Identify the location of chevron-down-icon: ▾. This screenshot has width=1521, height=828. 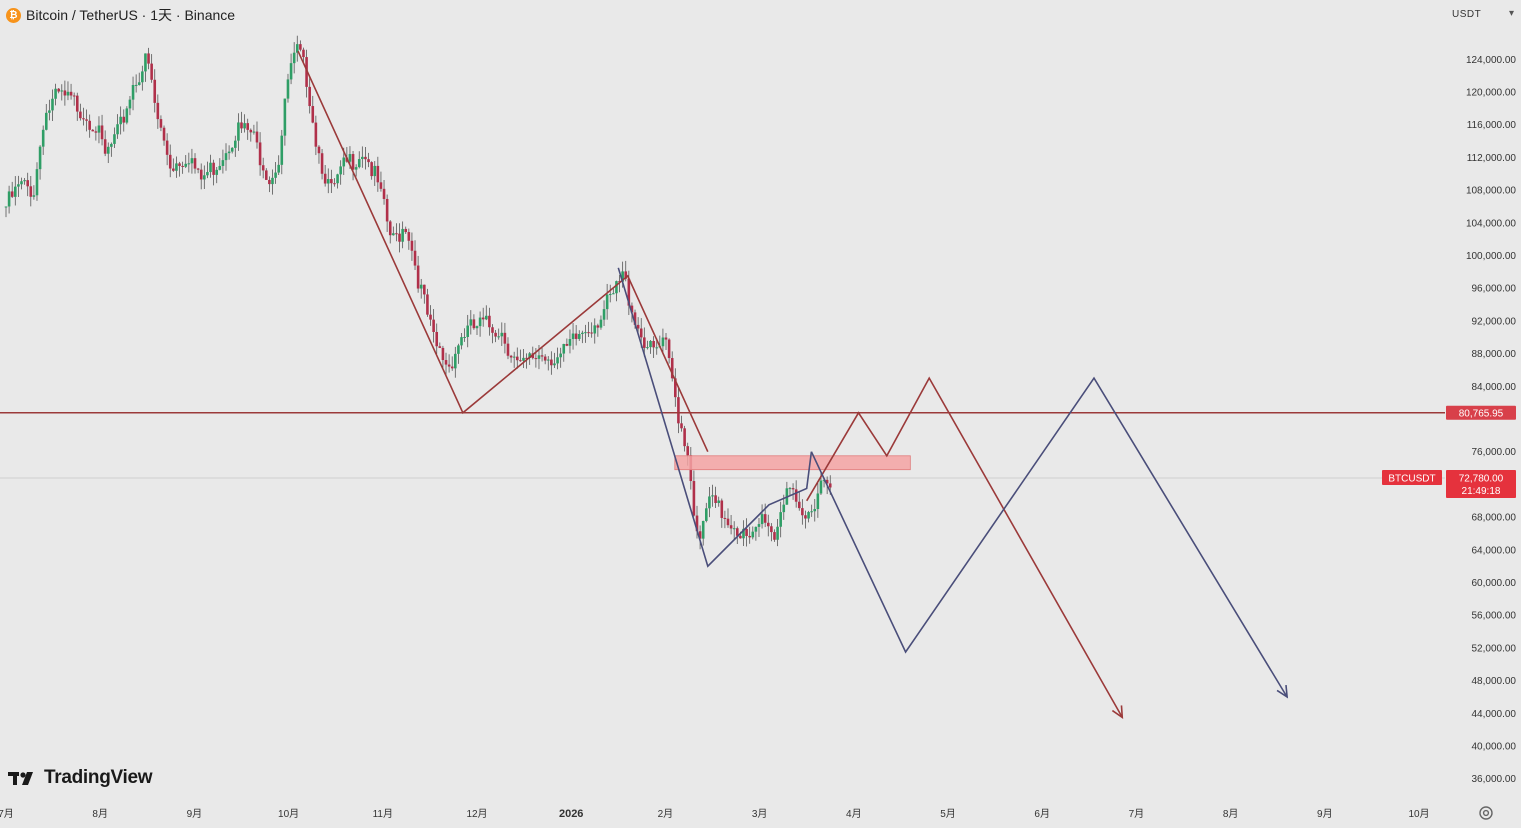
(1512, 13).